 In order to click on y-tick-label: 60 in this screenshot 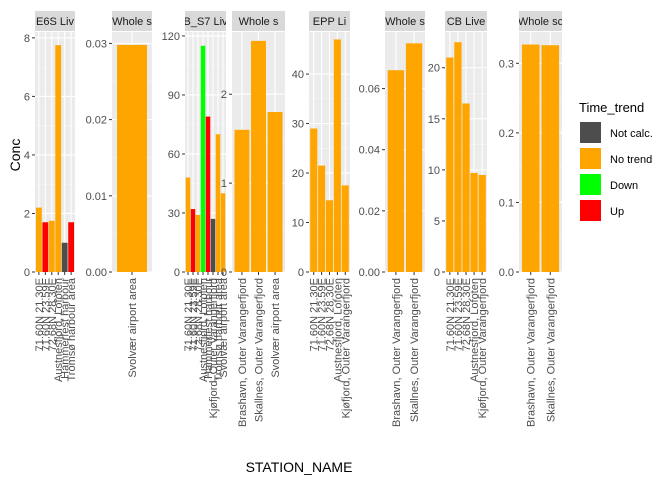, I will do `click(174, 155)`.